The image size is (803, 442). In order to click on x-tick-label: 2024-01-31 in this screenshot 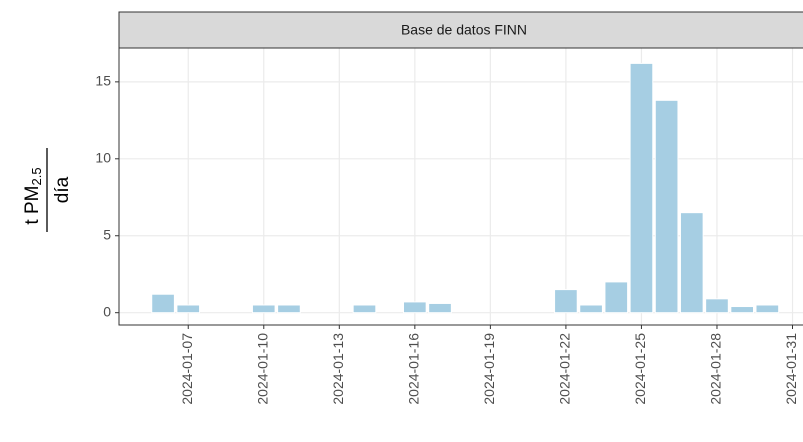, I will do `click(791, 369)`.